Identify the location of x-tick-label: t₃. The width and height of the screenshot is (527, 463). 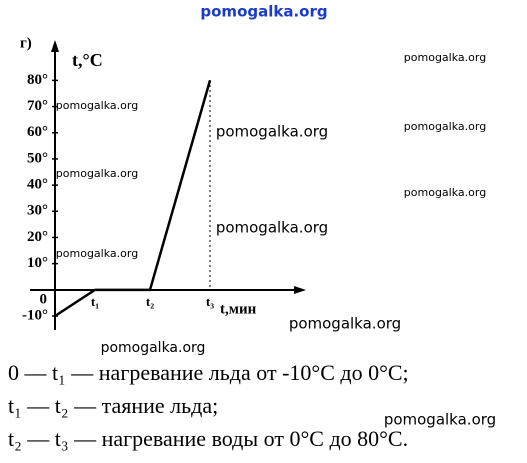
(210, 301).